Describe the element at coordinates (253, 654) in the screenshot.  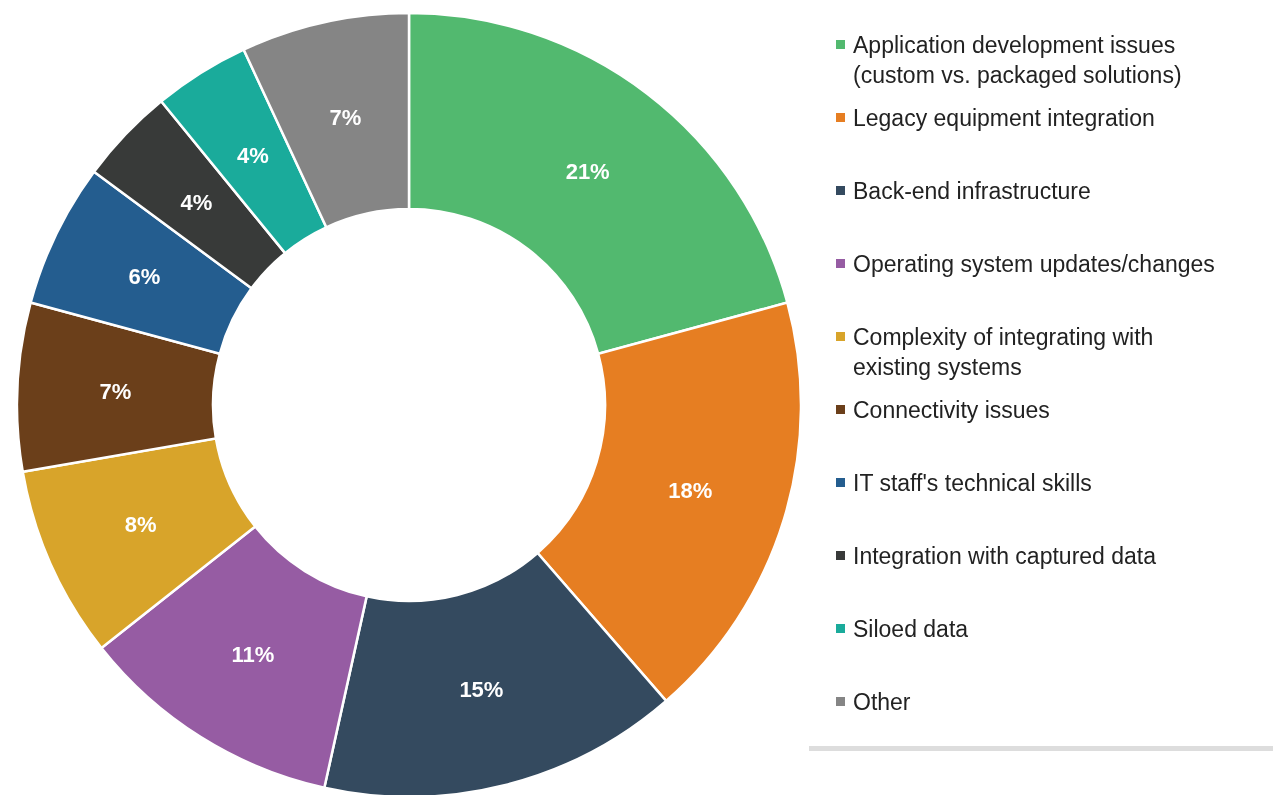
I see `data-label: 11%` at that location.